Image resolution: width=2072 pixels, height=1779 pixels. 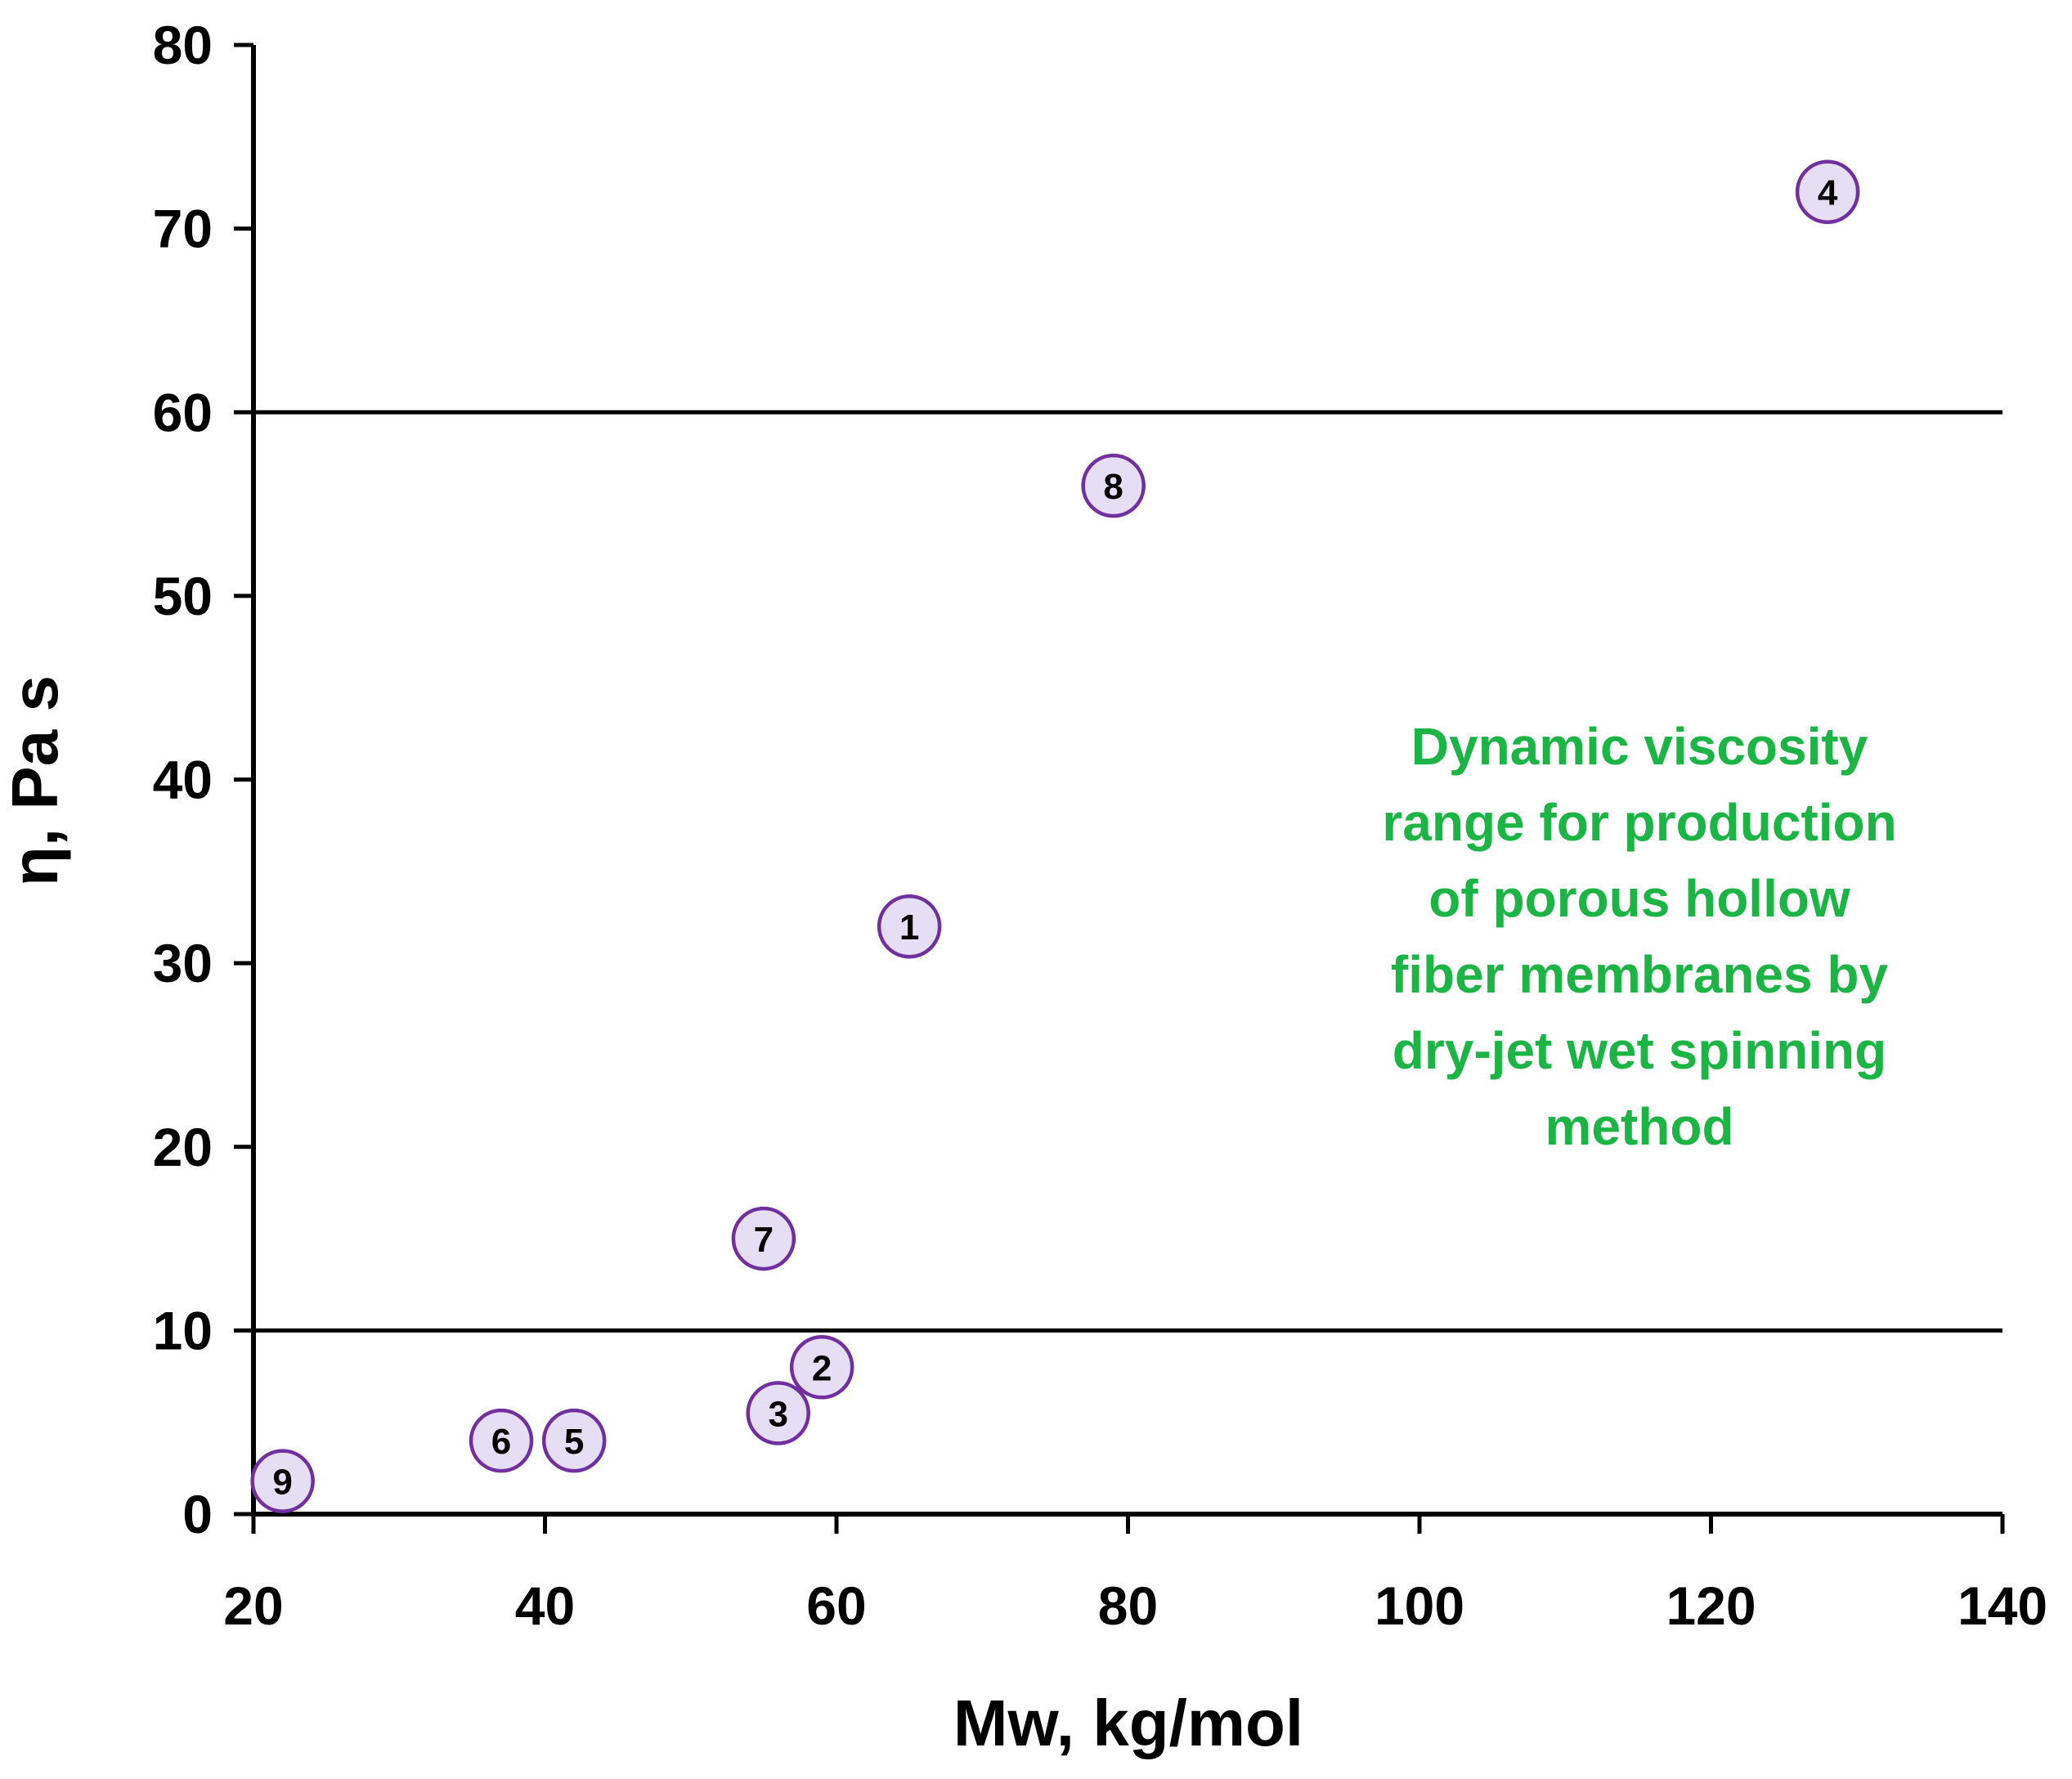 I want to click on data-point-label: 1, so click(x=909, y=927).